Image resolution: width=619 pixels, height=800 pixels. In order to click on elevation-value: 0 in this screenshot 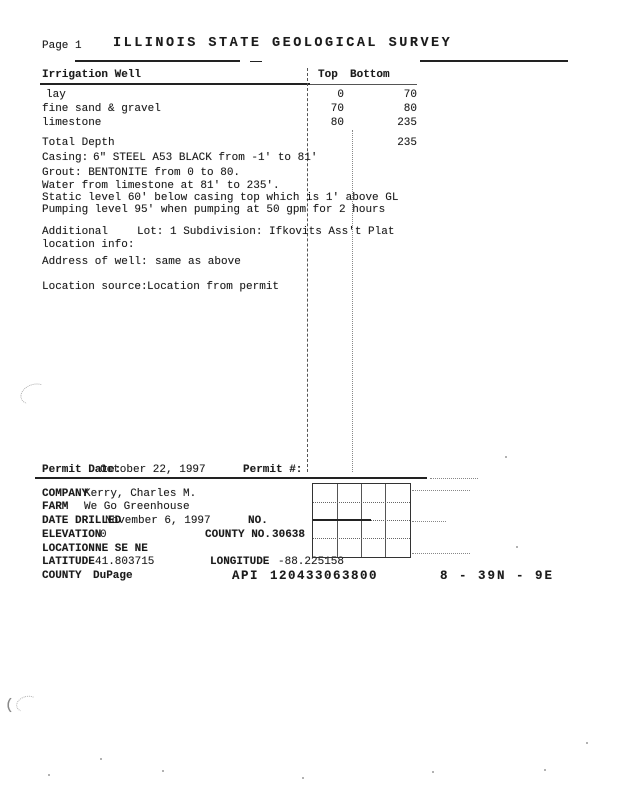, I will do `click(103, 535)`.